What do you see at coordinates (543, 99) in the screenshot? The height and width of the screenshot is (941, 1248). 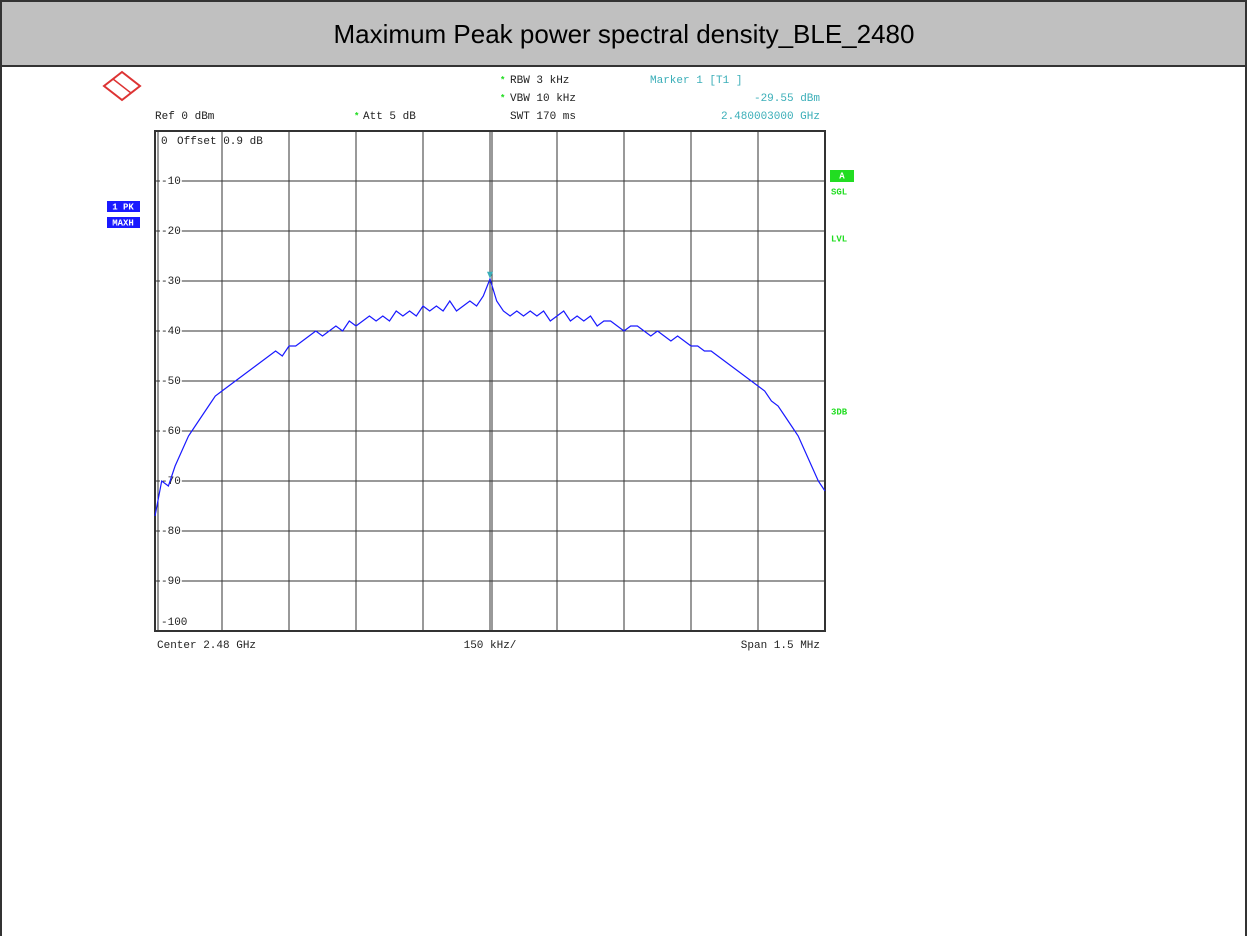 I see `vbw: VBW 10 kHz` at bounding box center [543, 99].